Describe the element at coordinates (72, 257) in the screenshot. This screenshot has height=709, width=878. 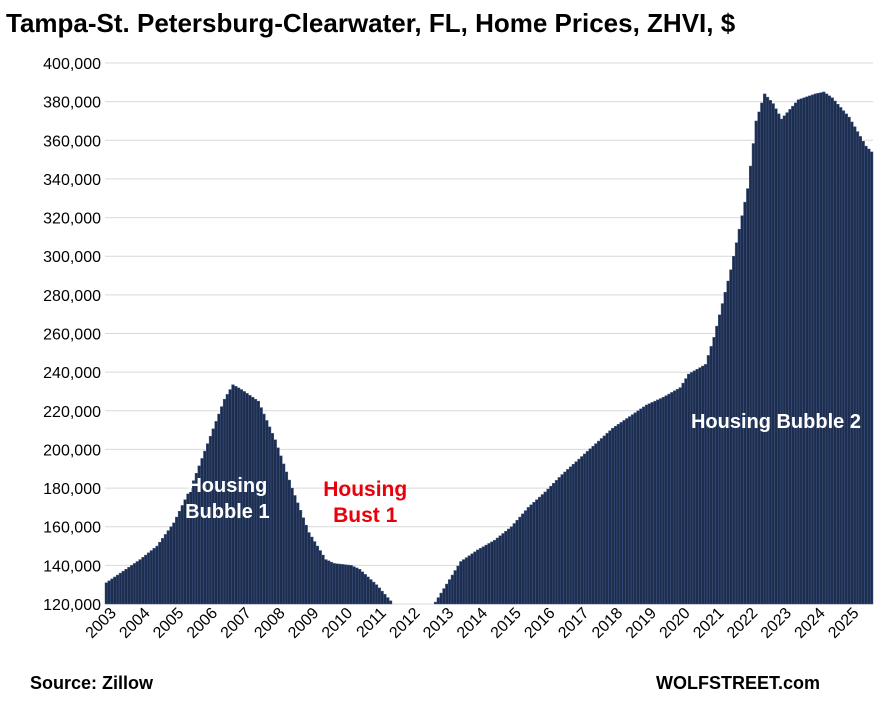
I see `y-tick-label: 300,000` at that location.